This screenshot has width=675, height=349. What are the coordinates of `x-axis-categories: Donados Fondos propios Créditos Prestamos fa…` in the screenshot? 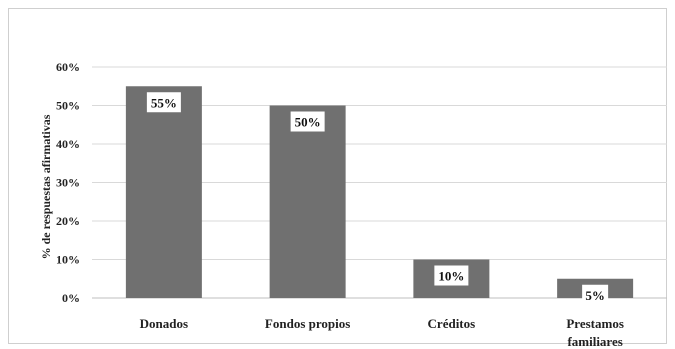 It's located at (382, 332).